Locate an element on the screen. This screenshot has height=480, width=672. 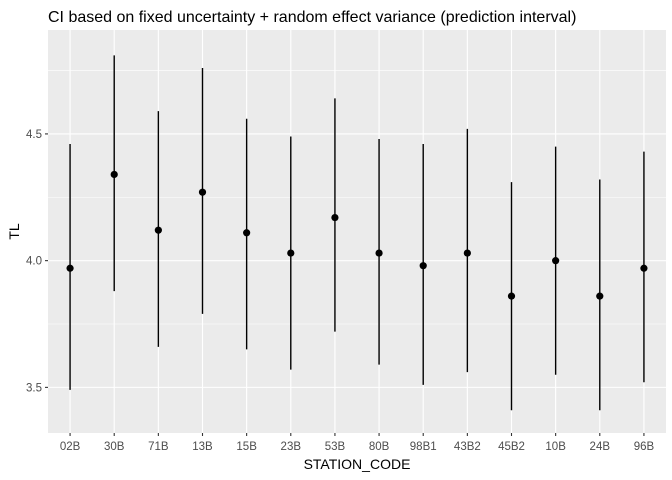
x-tick-label: 80B is located at coordinates (379, 447).